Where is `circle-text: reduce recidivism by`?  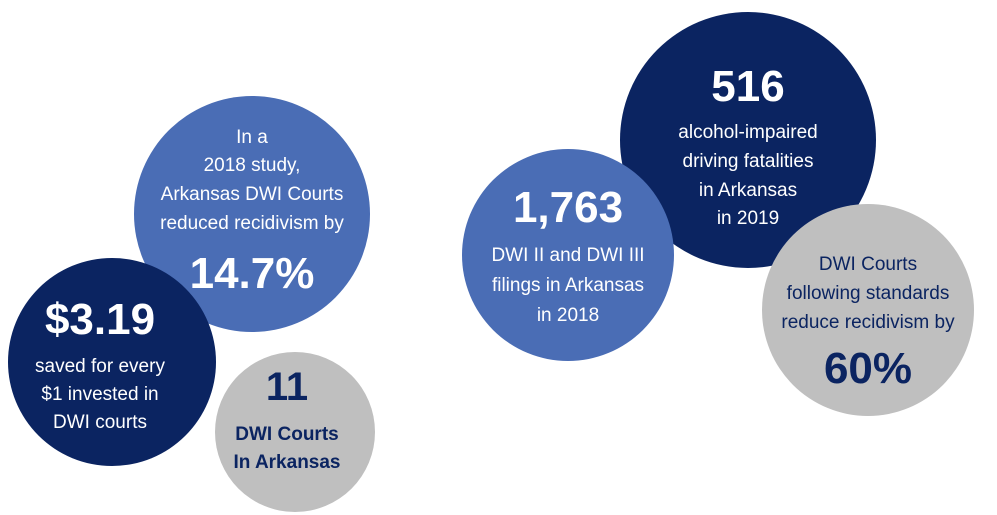 circle-text: reduce recidivism by is located at coordinates (868, 322).